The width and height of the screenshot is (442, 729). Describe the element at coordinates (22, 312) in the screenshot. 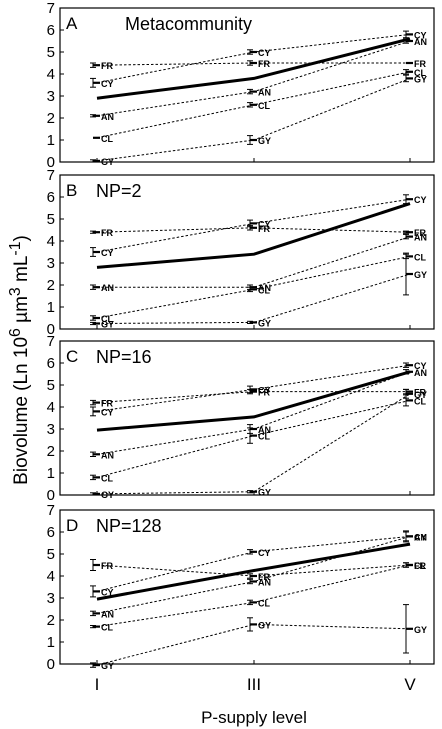

I see `y-axis-title-mid: µm` at that location.